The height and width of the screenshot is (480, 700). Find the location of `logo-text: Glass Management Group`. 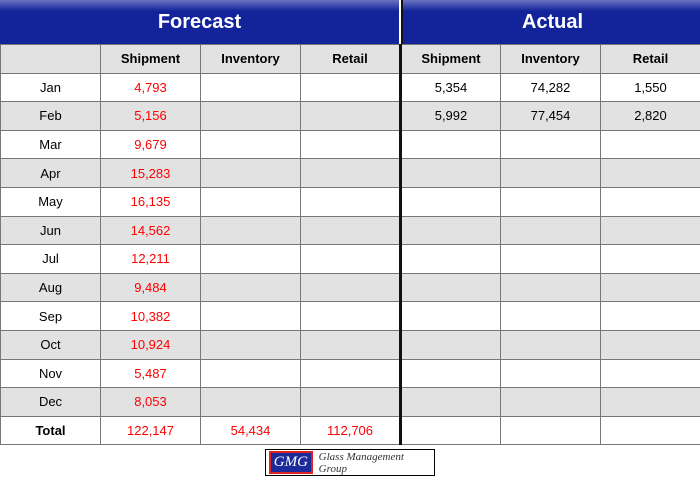

logo-text: Glass Management Group is located at coordinates (361, 462).